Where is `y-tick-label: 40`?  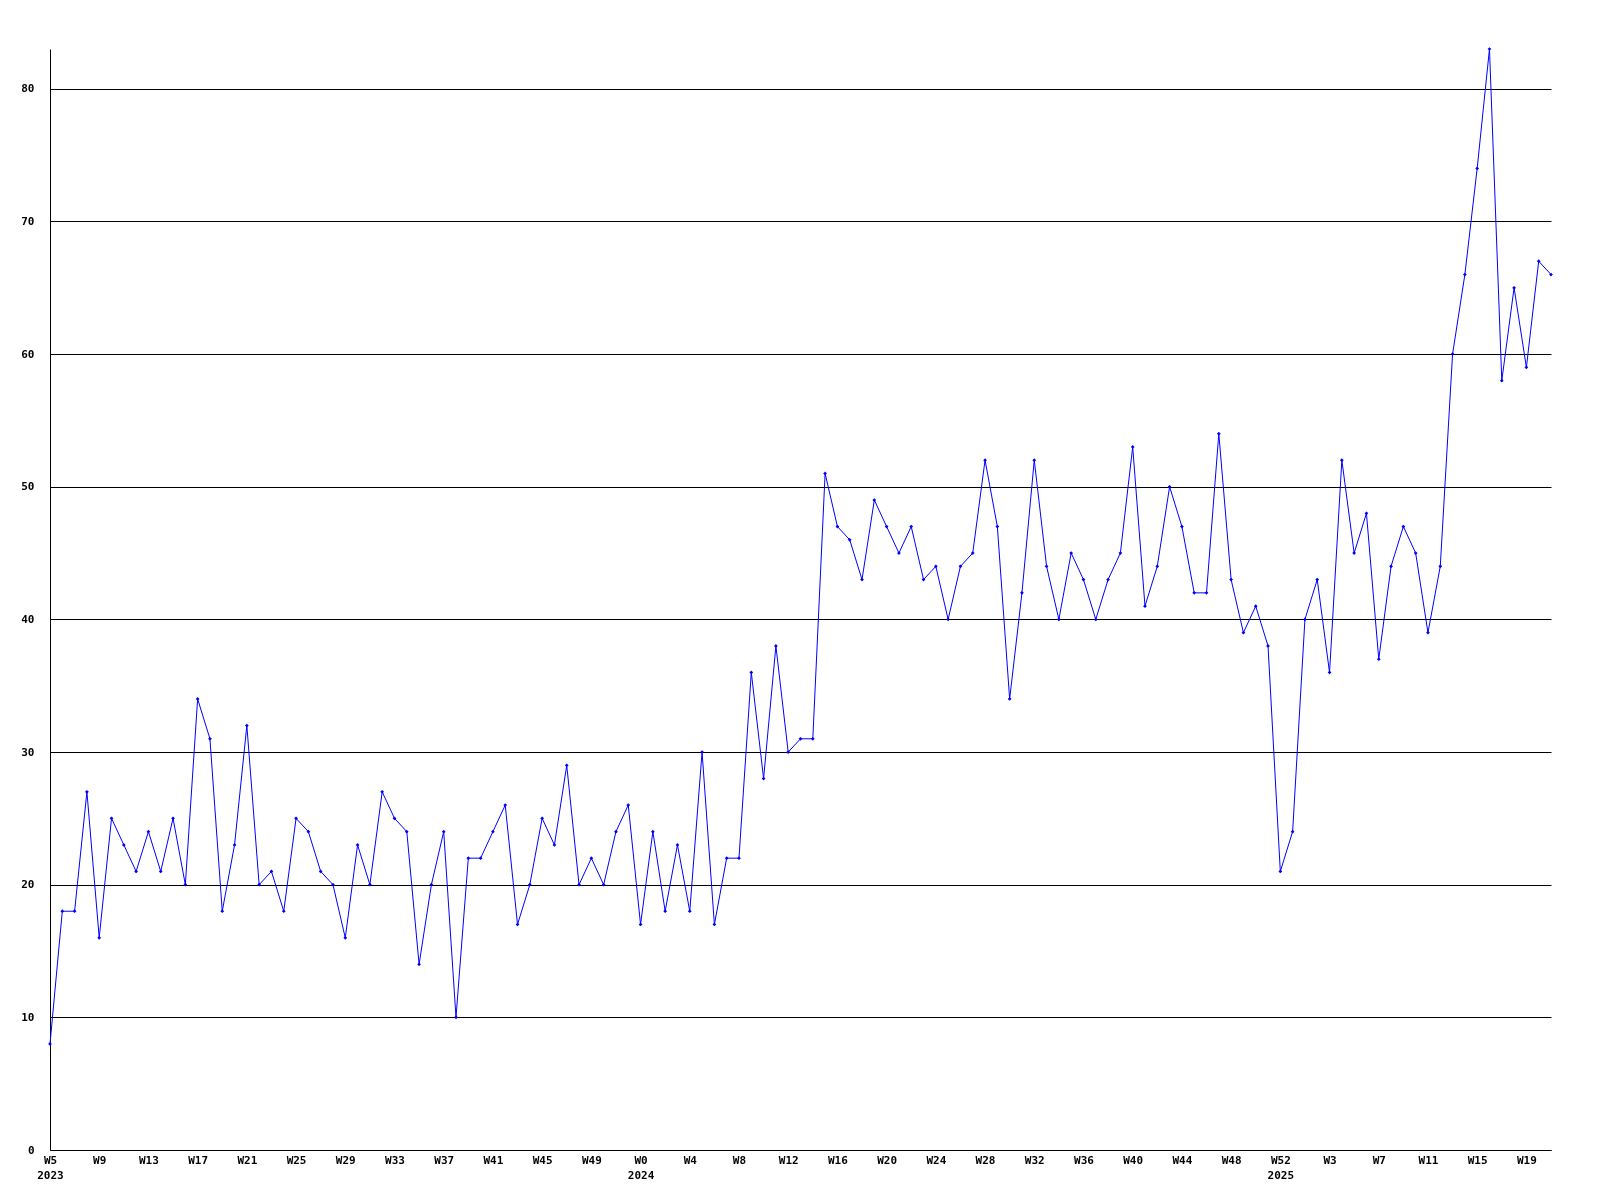
y-tick-label: 40 is located at coordinates (28, 619).